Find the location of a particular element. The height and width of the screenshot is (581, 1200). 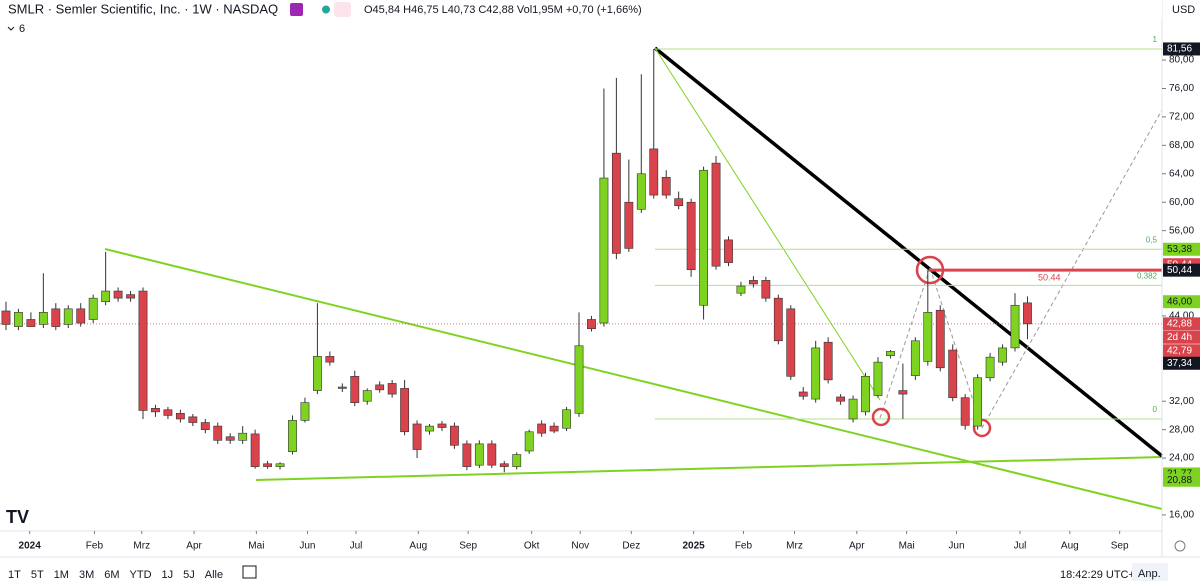

x-tick-label: Okt is located at coordinates (532, 546).